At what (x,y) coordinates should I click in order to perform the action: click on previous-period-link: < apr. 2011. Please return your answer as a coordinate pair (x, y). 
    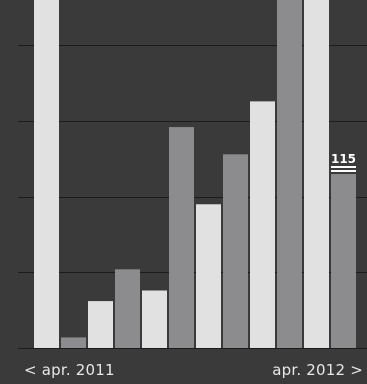
    Looking at the image, I should click on (69, 370).